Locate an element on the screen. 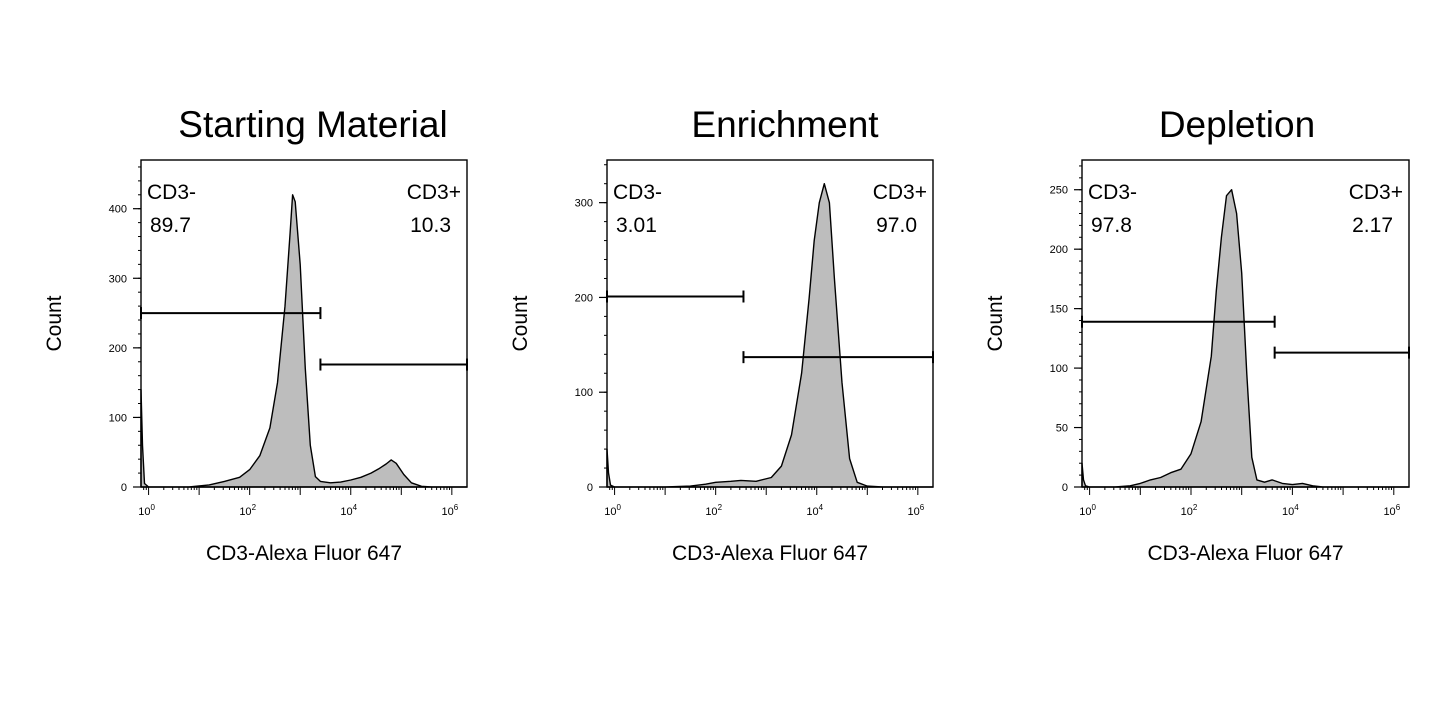  gate-percentage: 97.0 is located at coordinates (896, 225).